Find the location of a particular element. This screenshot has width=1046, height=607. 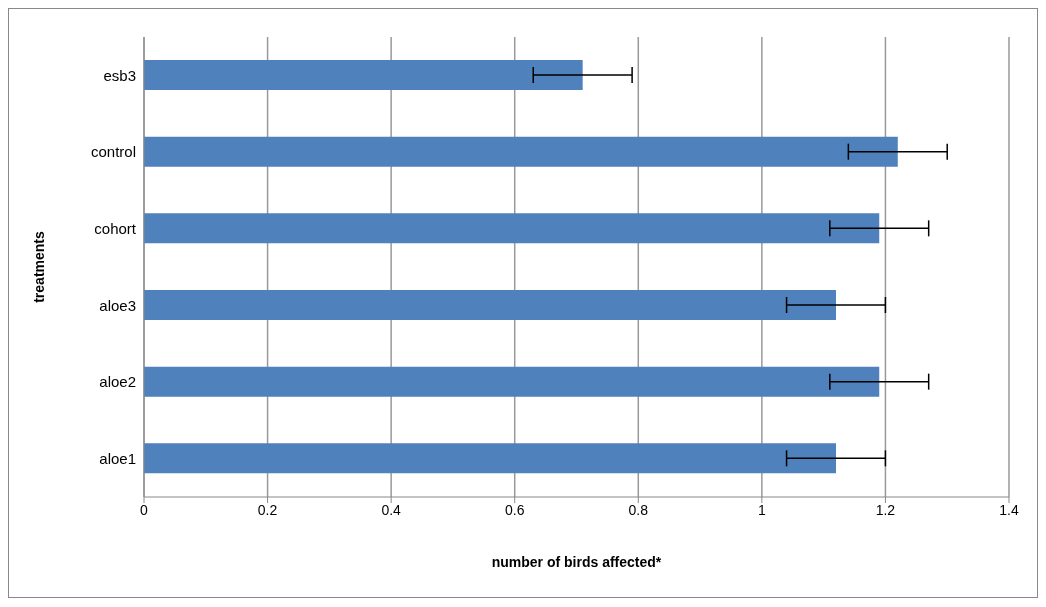

y-axis-title: treatments is located at coordinates (38, 267).